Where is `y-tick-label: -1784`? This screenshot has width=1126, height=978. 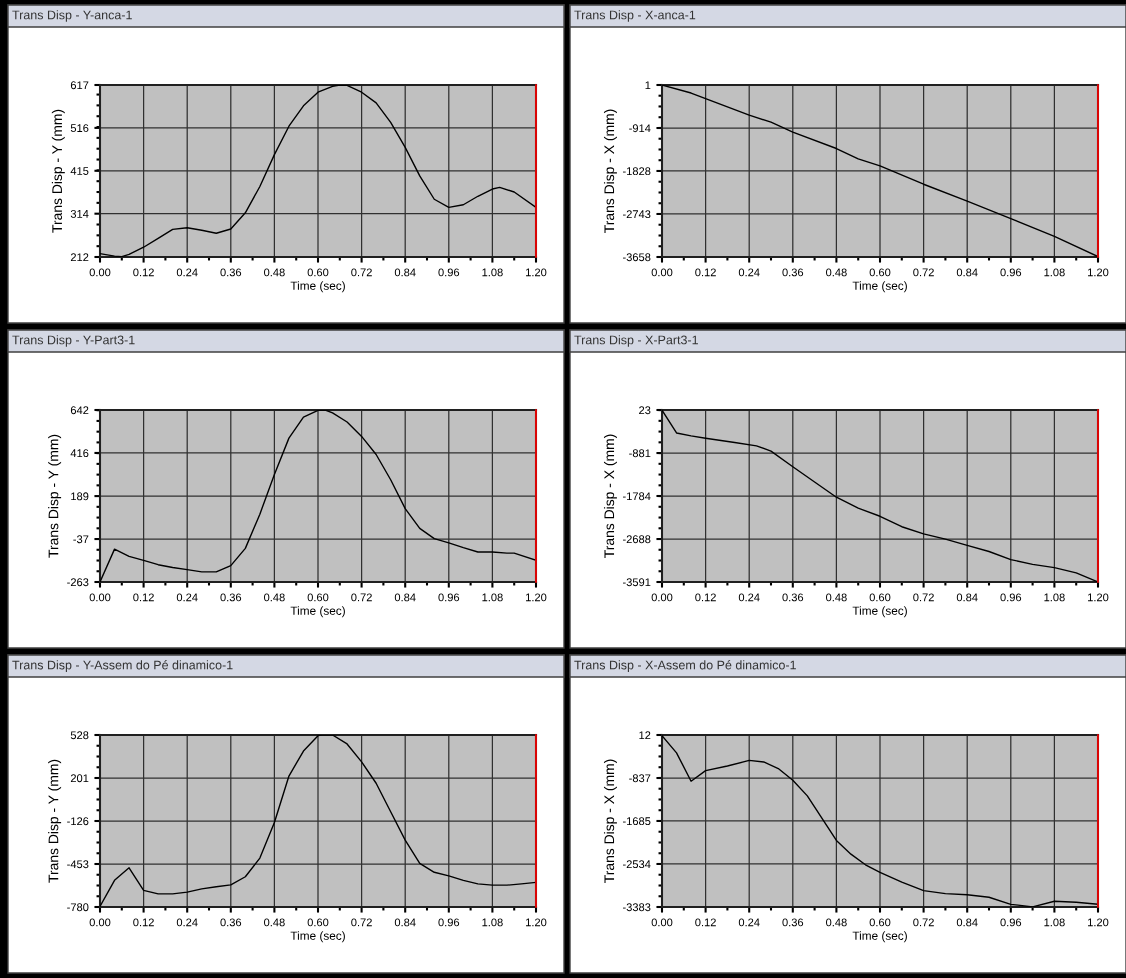 y-tick-label: -1784 is located at coordinates (636, 496).